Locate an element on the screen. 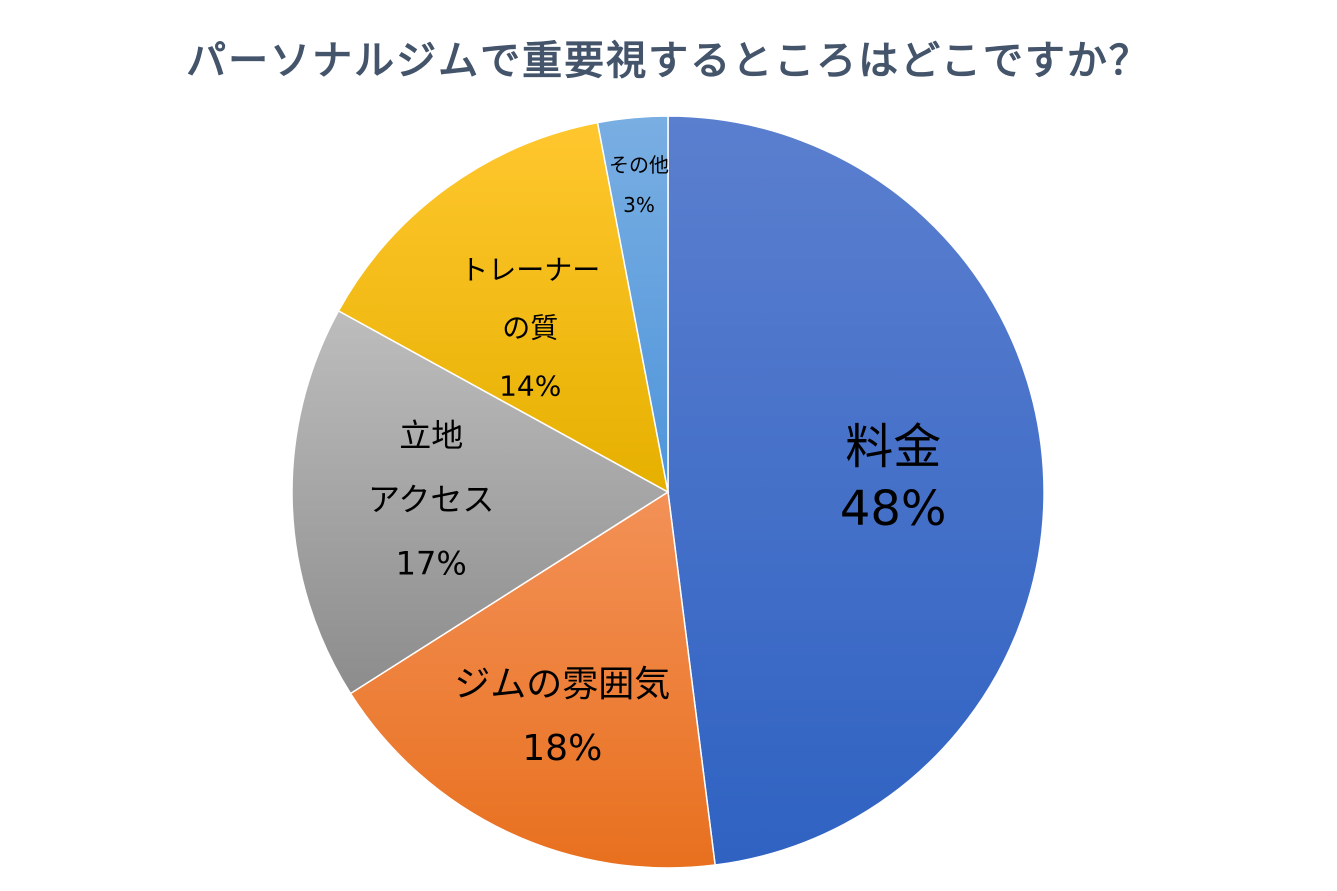 The image size is (1337, 891). pie-slice-2-label: アクセス is located at coordinates (431, 499).